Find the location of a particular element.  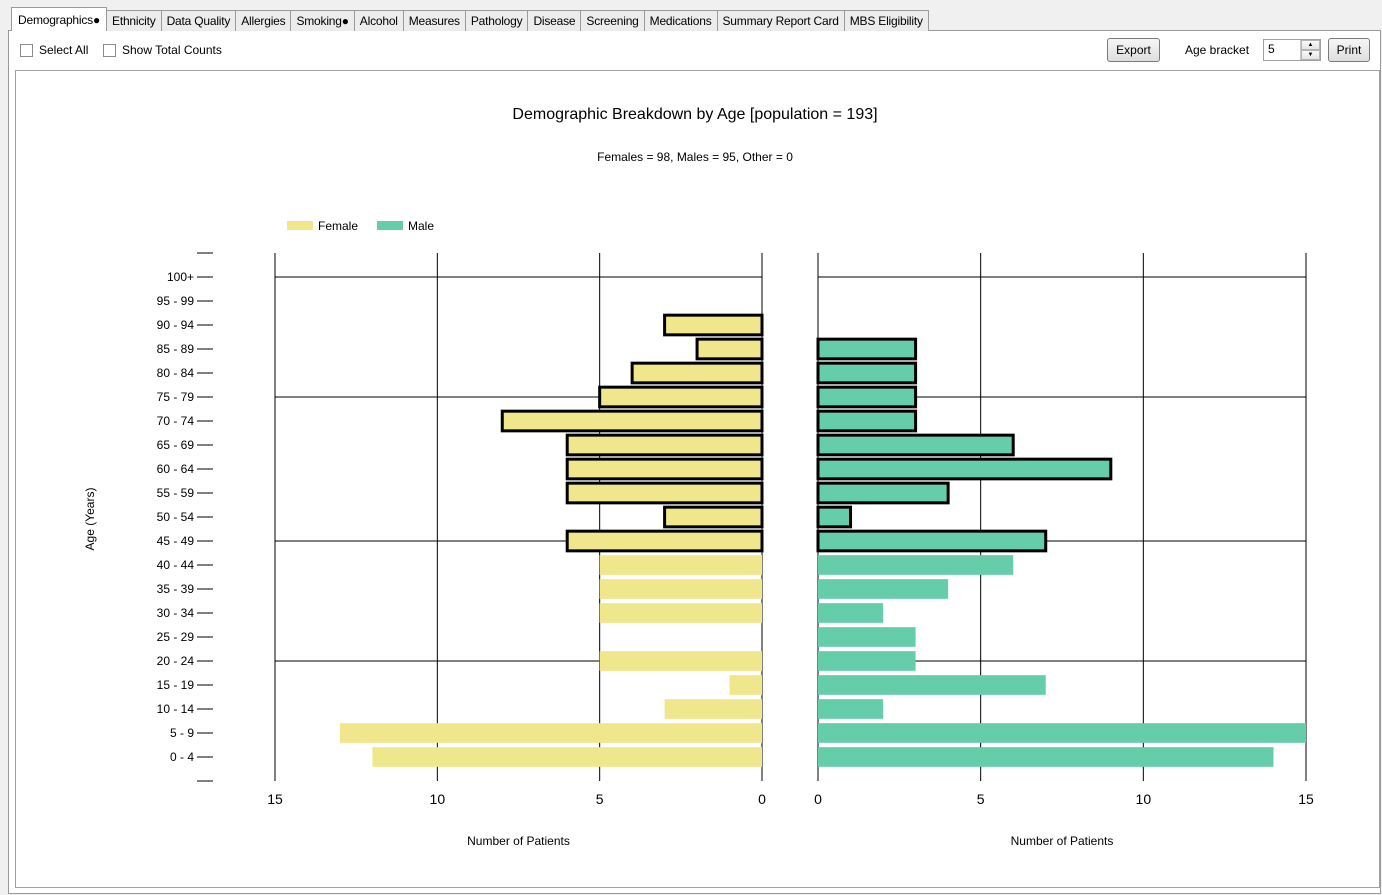

tab-screening: Screening is located at coordinates (612, 20).